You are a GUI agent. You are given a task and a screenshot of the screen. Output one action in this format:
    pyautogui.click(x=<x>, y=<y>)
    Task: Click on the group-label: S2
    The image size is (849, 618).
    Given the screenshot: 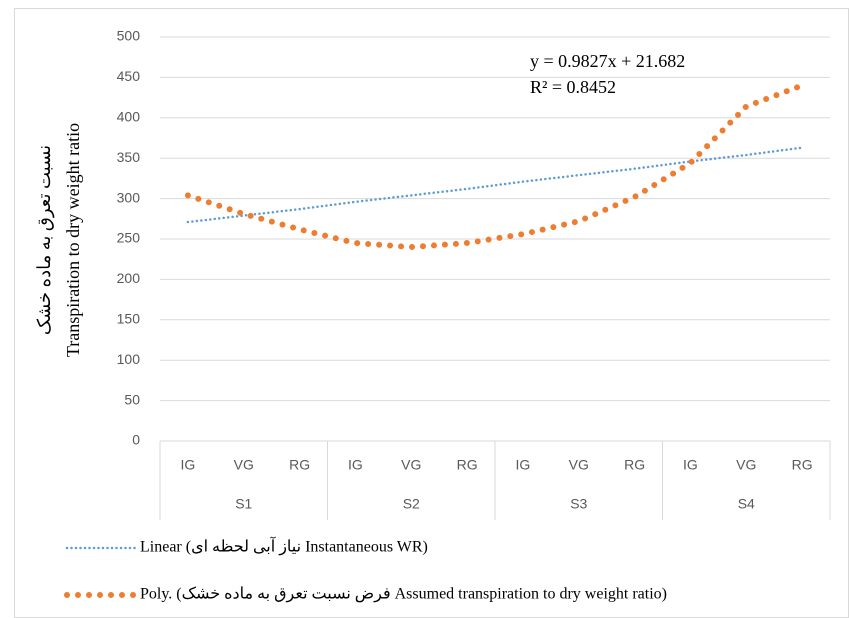 What is the action you would take?
    pyautogui.click(x=411, y=504)
    